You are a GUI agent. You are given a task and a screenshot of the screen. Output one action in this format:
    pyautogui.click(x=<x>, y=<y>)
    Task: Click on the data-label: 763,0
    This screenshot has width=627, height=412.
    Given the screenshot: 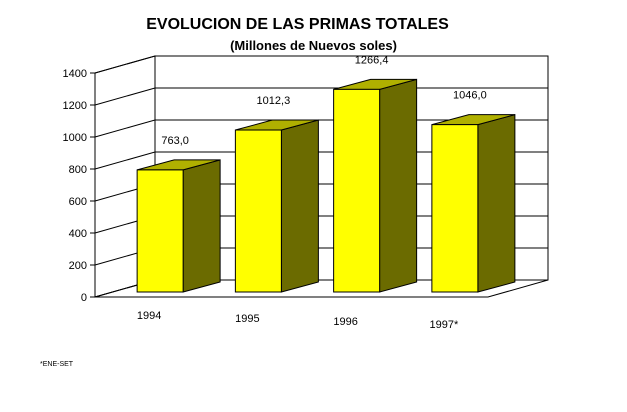 What is the action you would take?
    pyautogui.click(x=175, y=141)
    